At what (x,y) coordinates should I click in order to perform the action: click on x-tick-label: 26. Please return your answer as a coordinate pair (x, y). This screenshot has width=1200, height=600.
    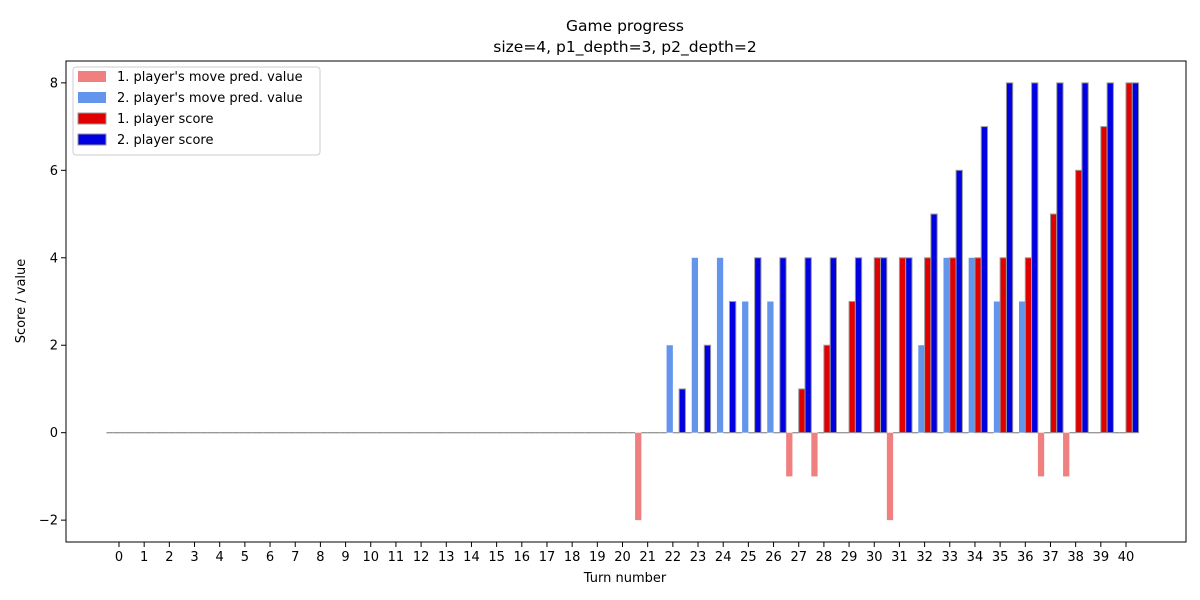
    Looking at the image, I should click on (773, 557).